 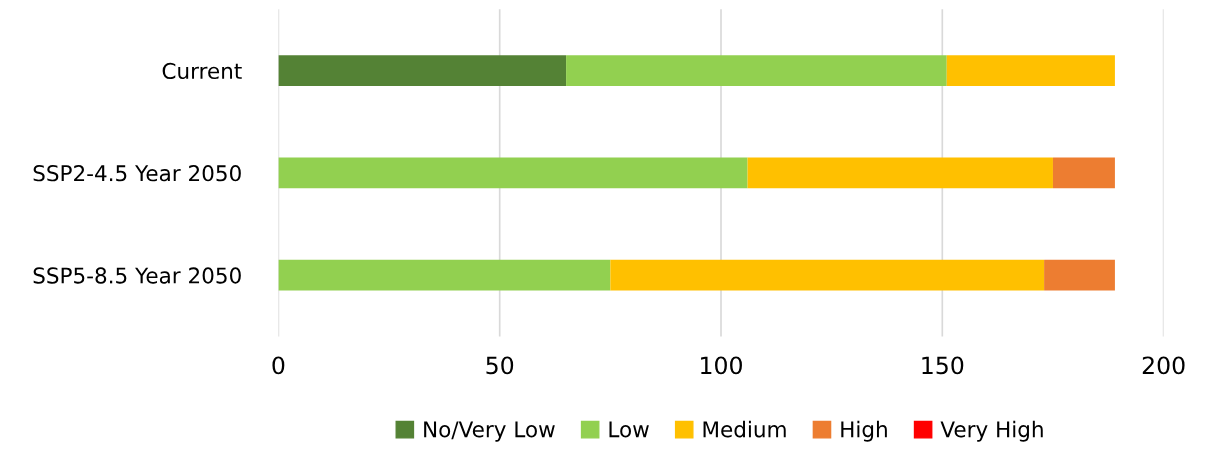 I want to click on x-tick-label: 0, so click(x=278, y=365).